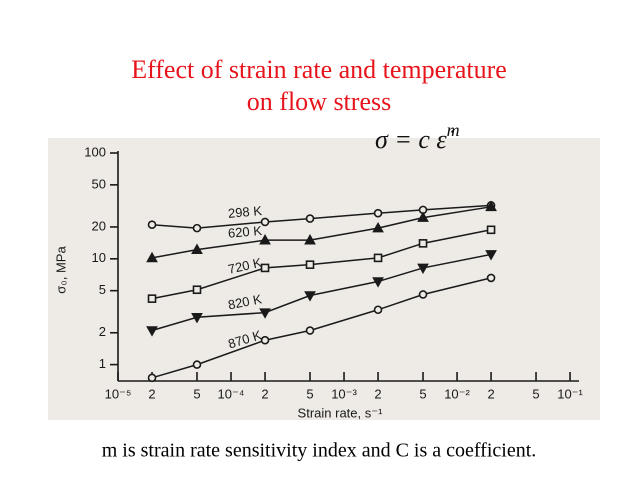 The height and width of the screenshot is (478, 638). Describe the element at coordinates (244, 212) in the screenshot. I see `series-label: 298 K` at that location.